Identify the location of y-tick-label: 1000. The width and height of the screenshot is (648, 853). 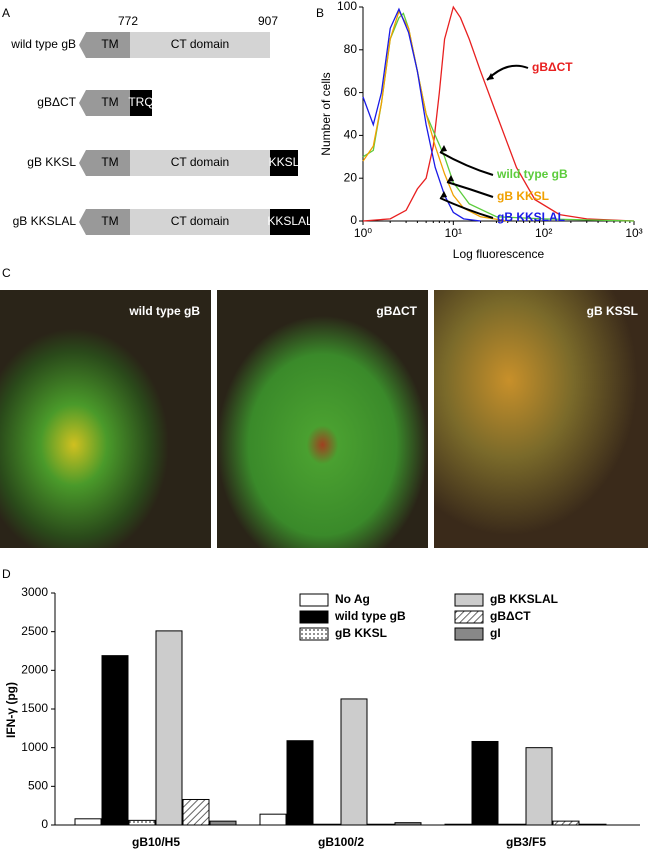
(34, 747).